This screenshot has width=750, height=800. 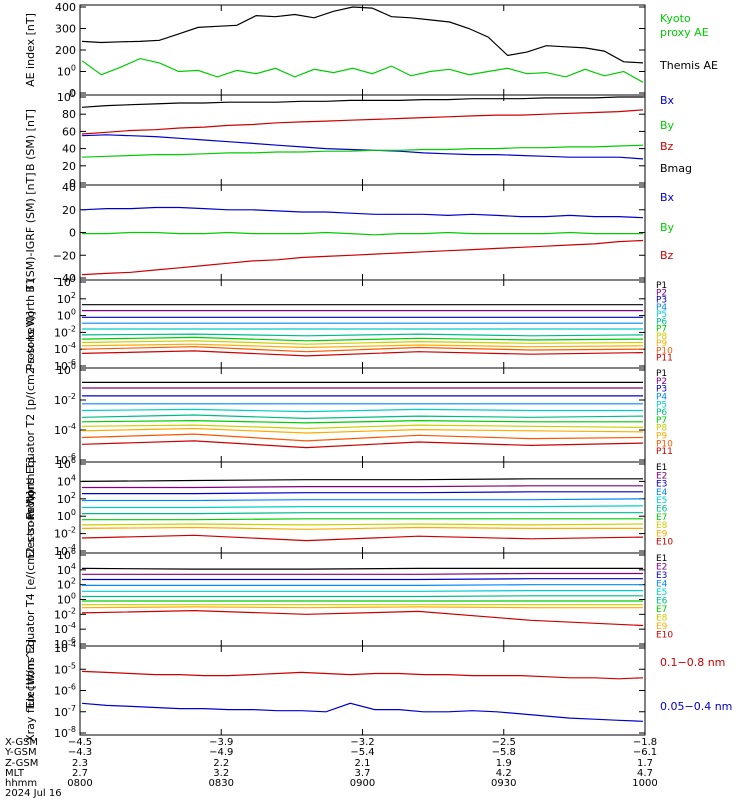 I want to click on y-axis-label: Protons Equator T2 [p/(cm2-s-sr-keV)], so click(x=30, y=415).